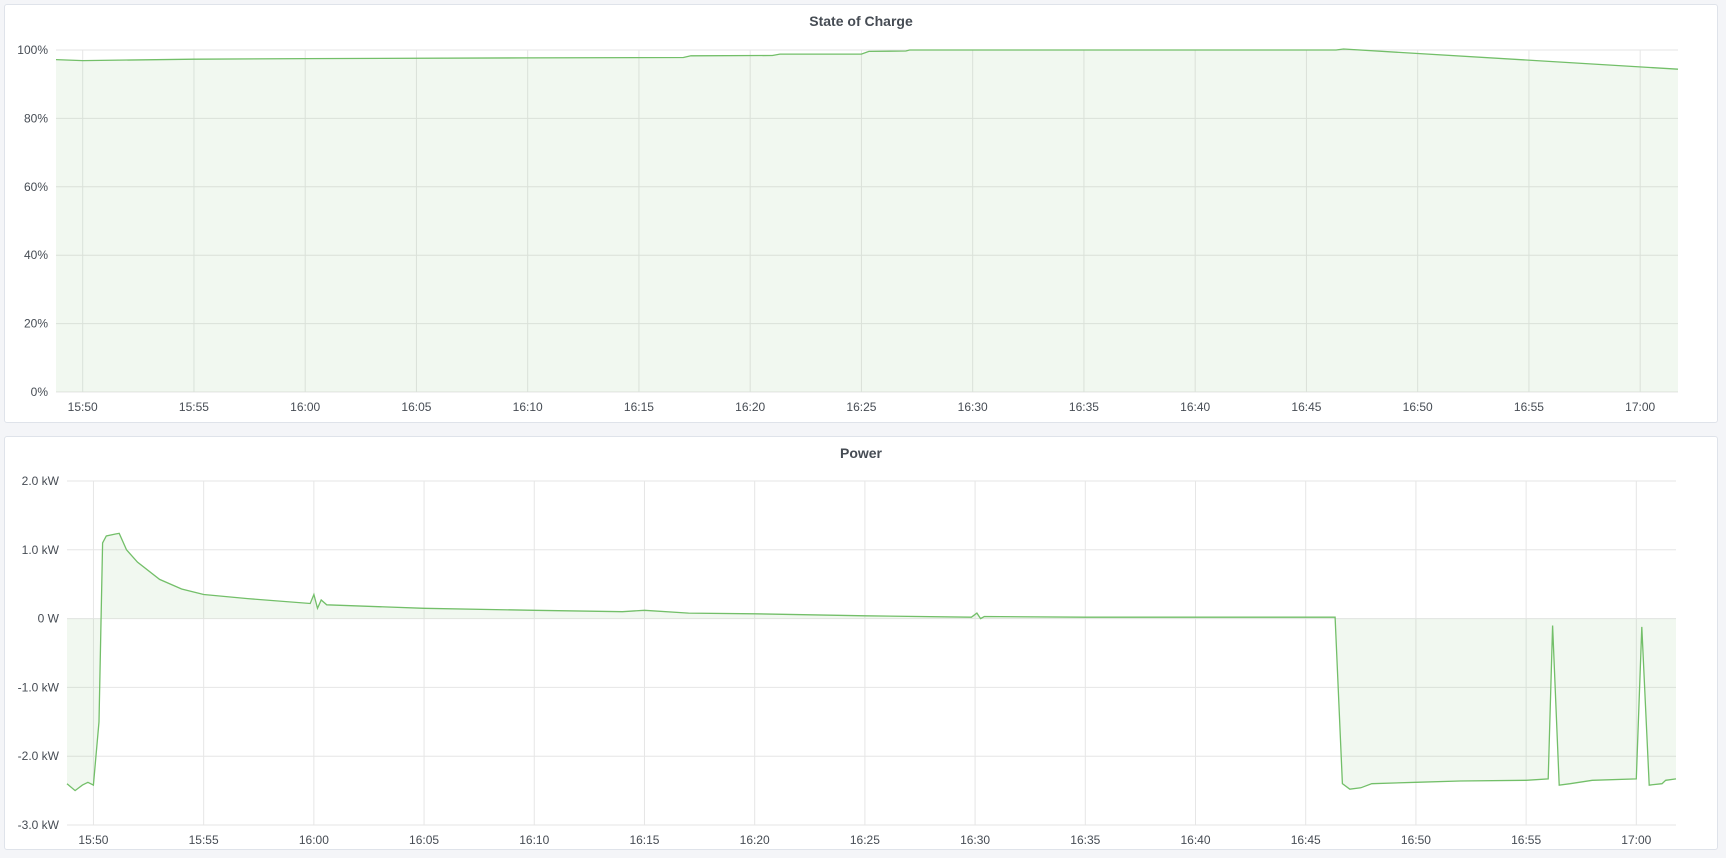 Image resolution: width=1726 pixels, height=858 pixels. What do you see at coordinates (49, 619) in the screenshot?
I see `y-tick-label: 0 W` at bounding box center [49, 619].